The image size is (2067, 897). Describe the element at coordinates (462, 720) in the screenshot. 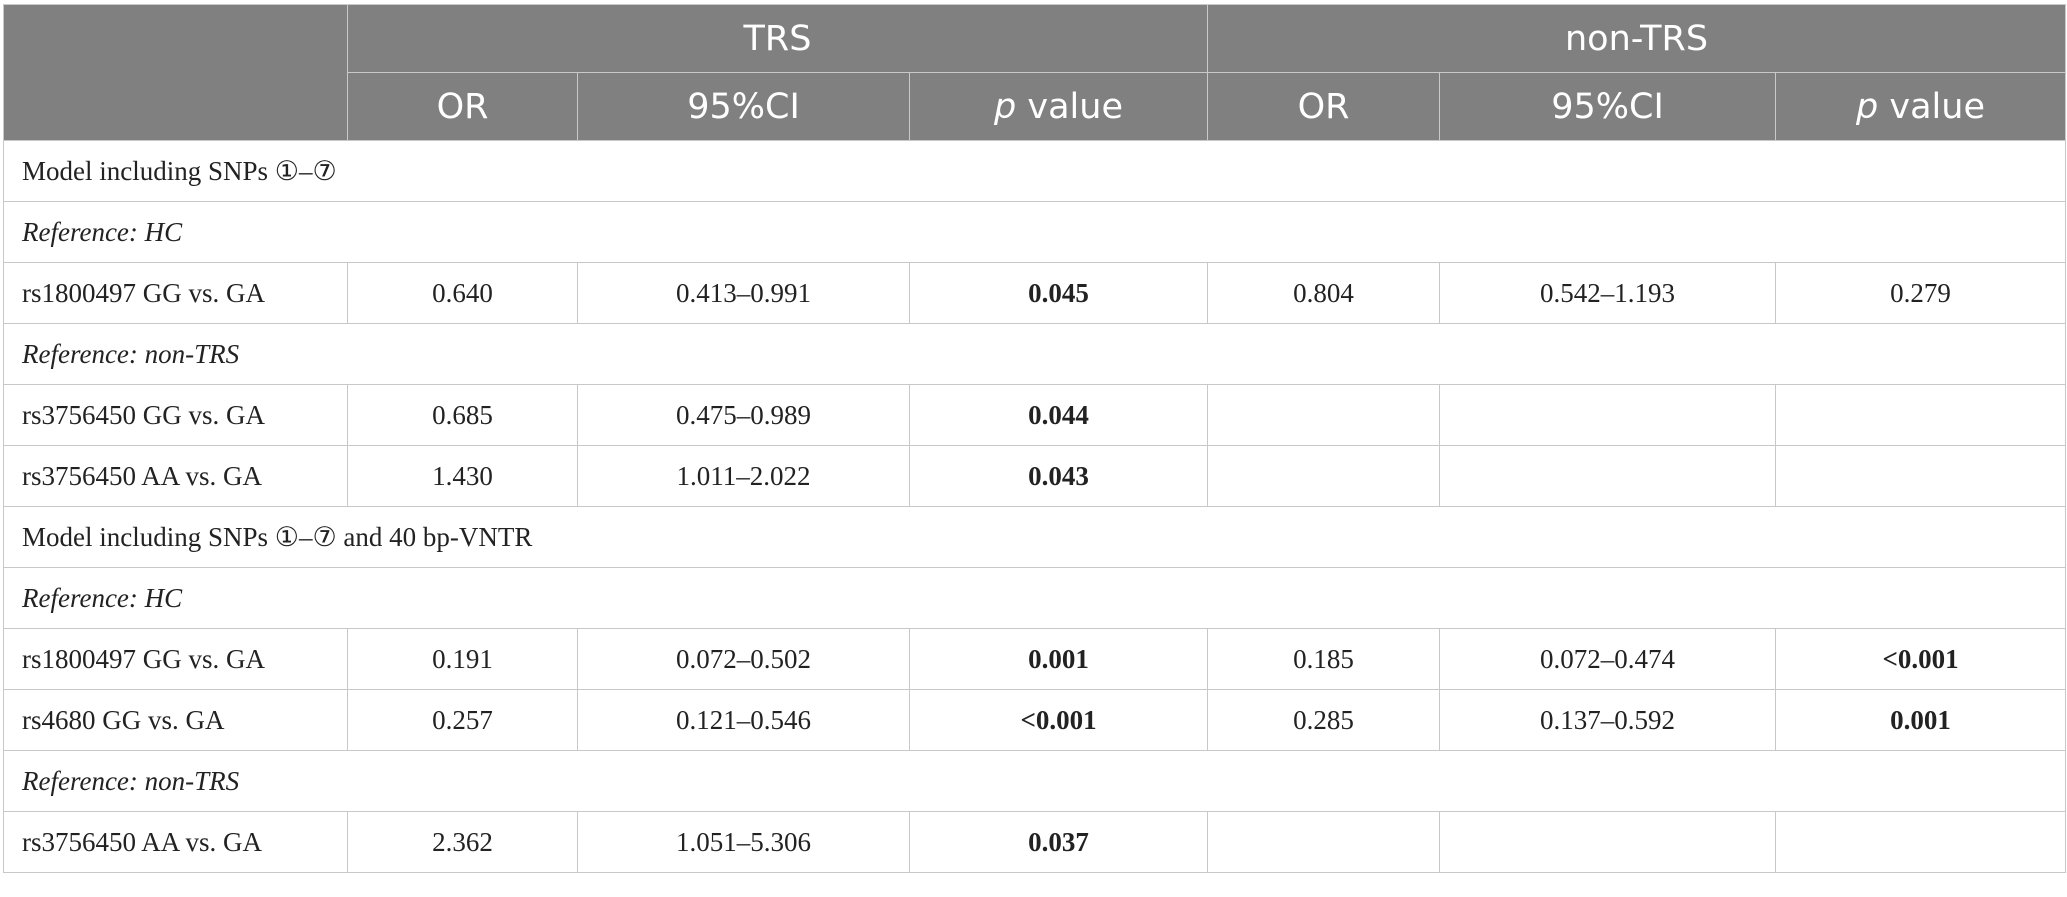

I see `trs-or-cell: 0.257` at that location.